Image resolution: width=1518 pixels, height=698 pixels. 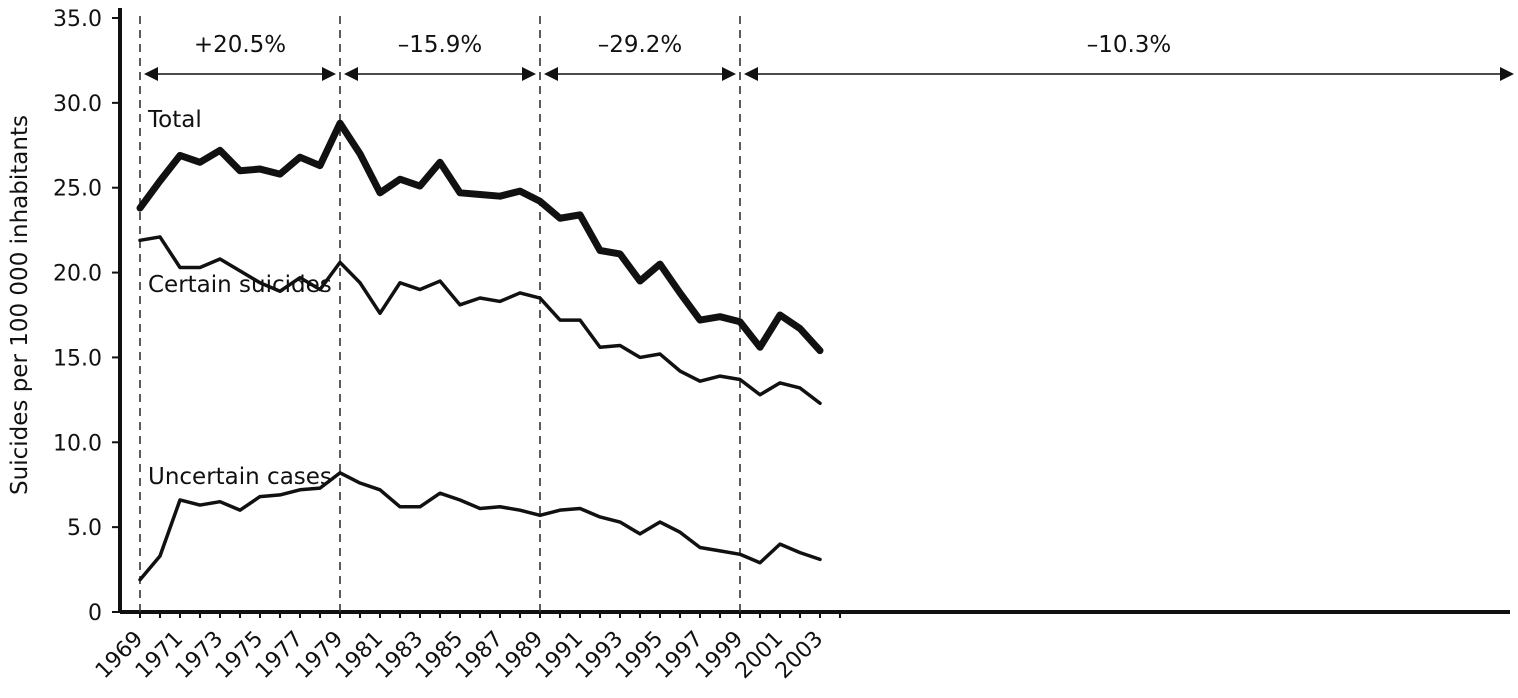 I want to click on period-change-label: –10.3%, so click(x=1129, y=45).